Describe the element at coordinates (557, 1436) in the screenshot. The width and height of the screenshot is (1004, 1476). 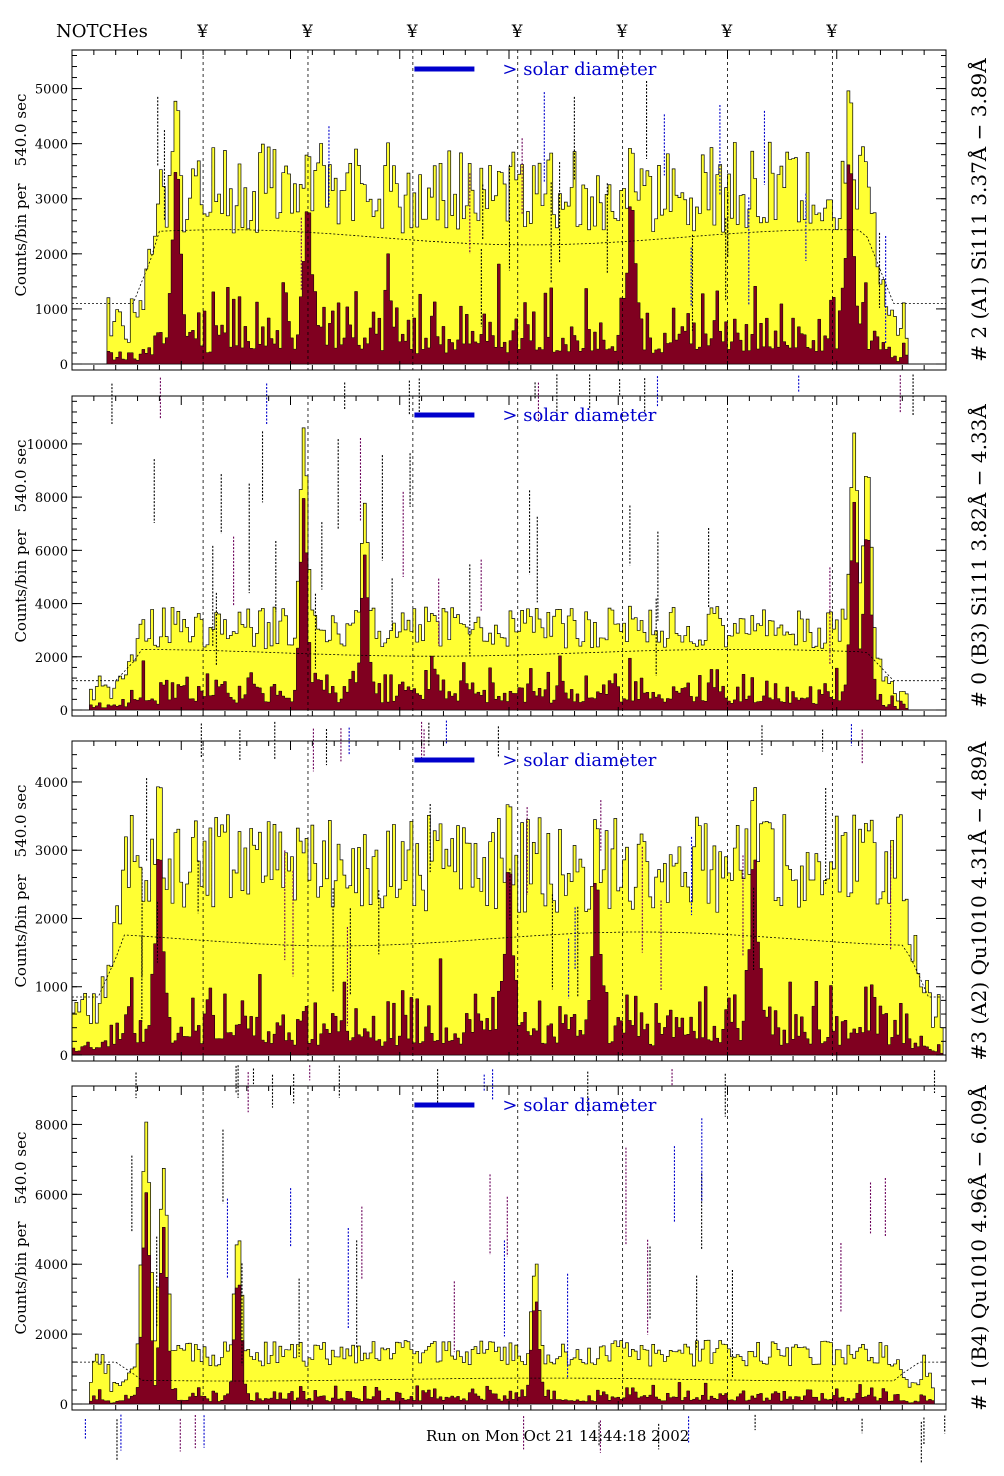
I see `run-timestamp: Run on Mon Oct 21 14:44:18 2002` at that location.